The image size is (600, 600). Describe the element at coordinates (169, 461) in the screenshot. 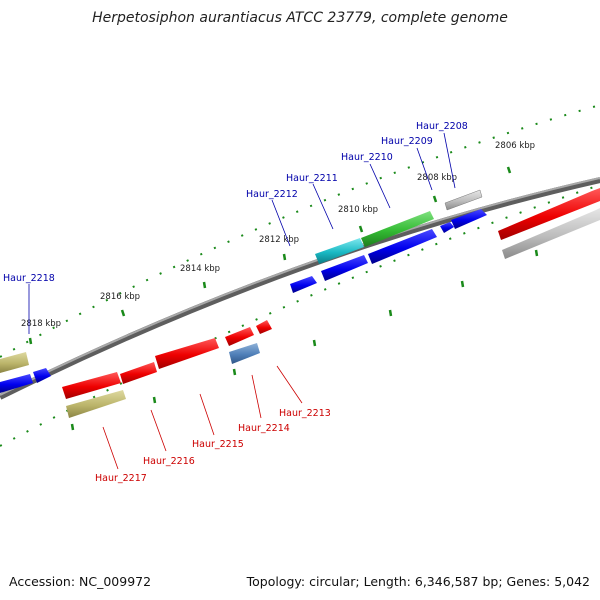

I see `gene-label-haur-2216: Haur_2216` at that location.